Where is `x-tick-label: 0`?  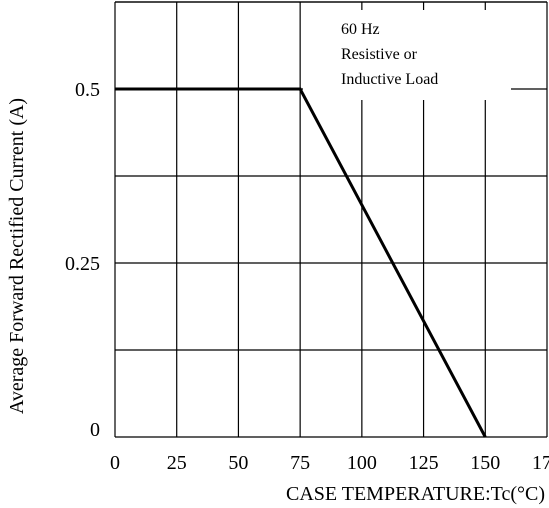
x-tick-label: 0 is located at coordinates (115, 463).